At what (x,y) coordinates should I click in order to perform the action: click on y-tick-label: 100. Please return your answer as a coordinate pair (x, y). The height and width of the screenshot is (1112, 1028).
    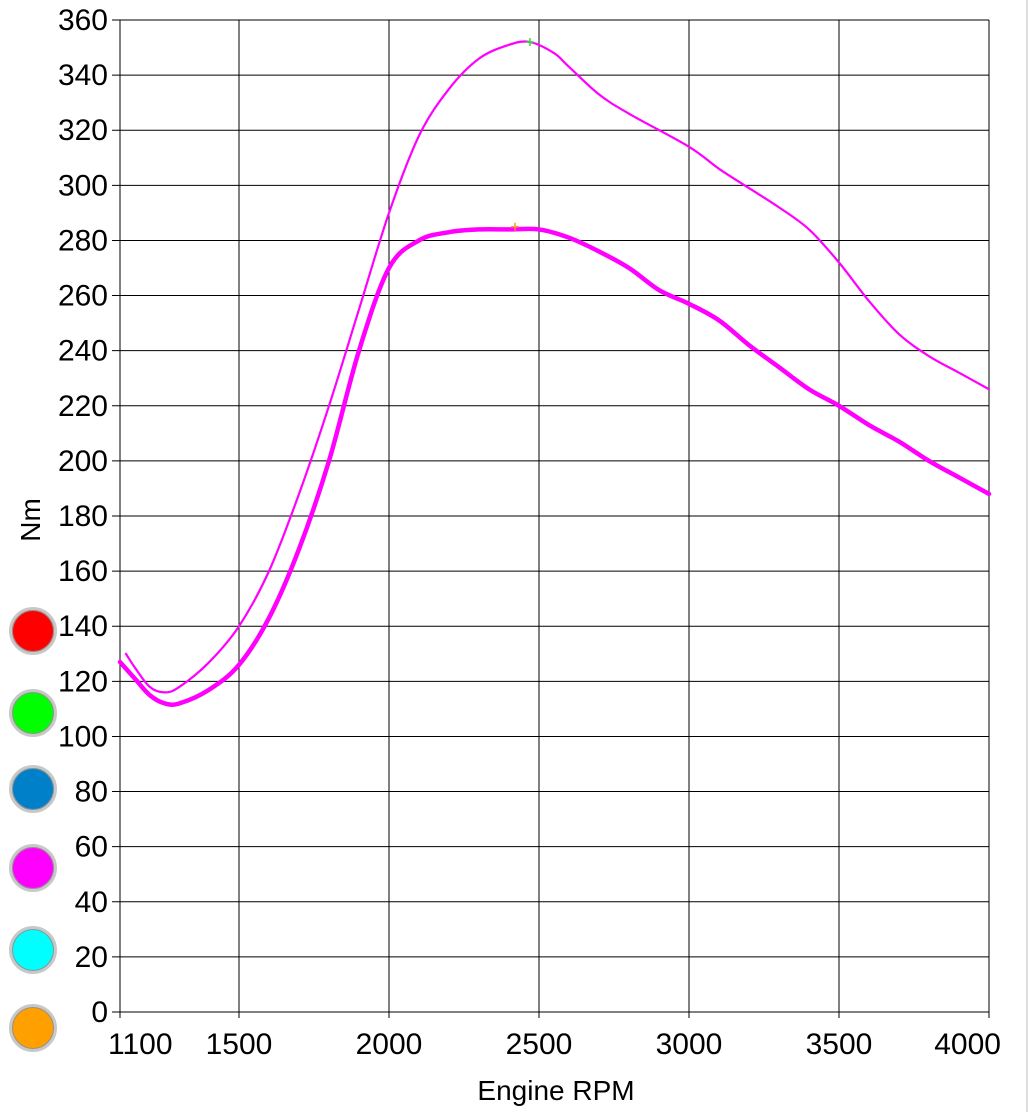
    Looking at the image, I should click on (83, 736).